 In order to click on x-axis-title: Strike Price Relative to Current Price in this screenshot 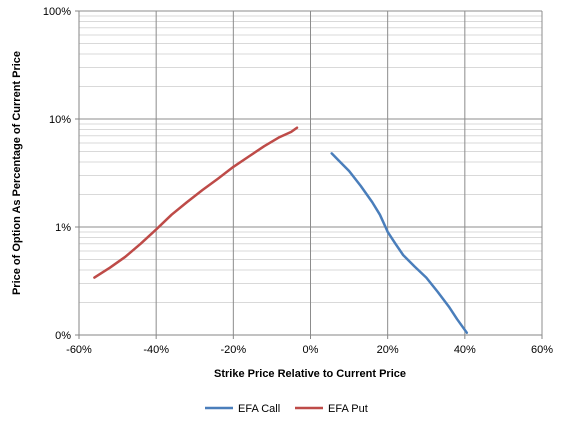, I will do `click(310, 374)`.